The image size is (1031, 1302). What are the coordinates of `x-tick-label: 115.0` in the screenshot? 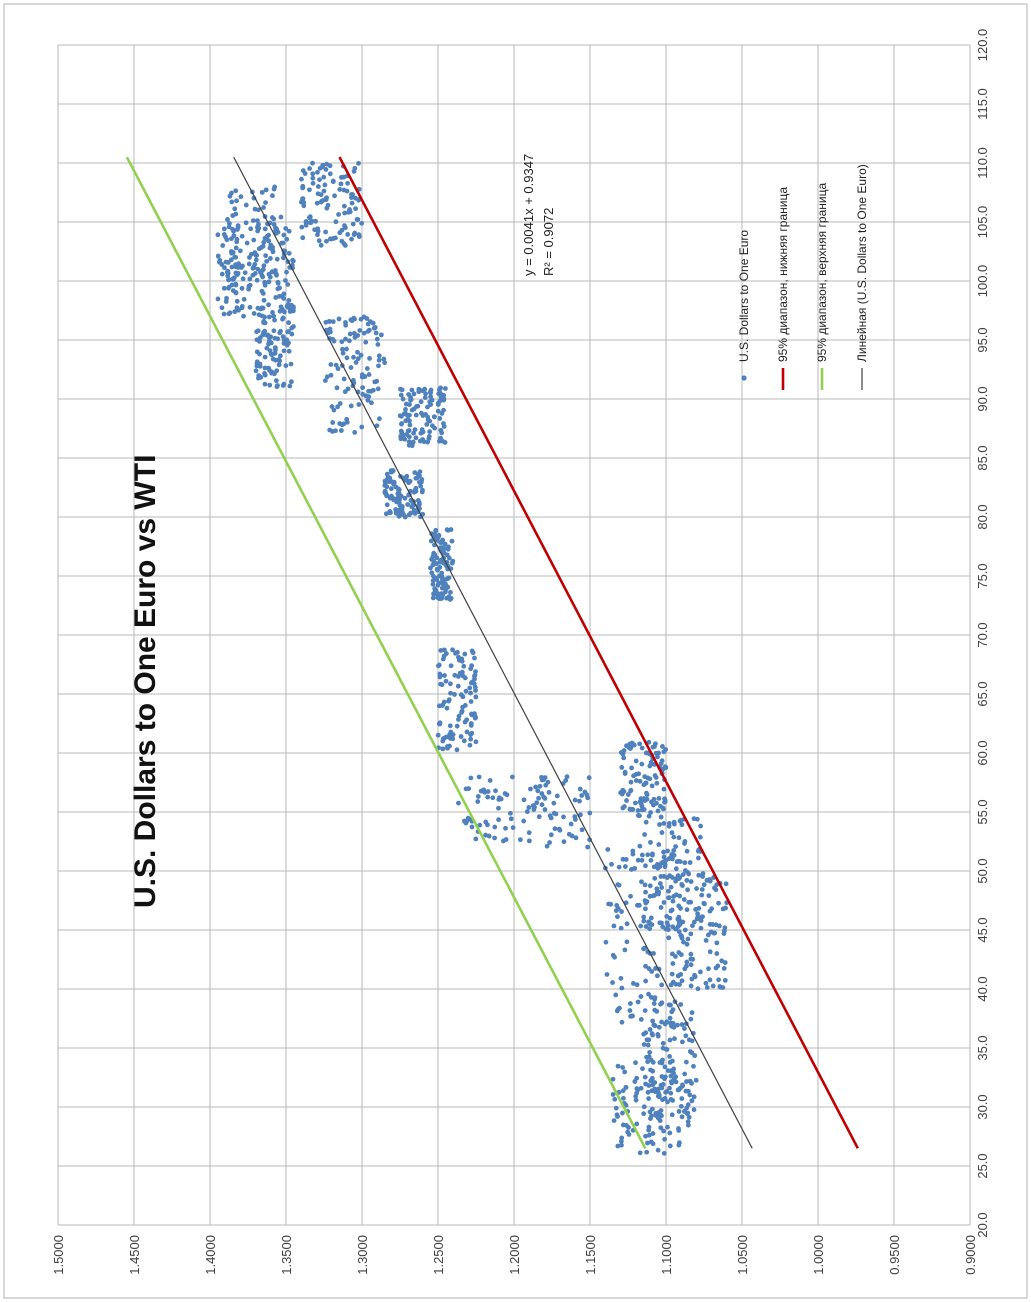 It's located at (982, 104).